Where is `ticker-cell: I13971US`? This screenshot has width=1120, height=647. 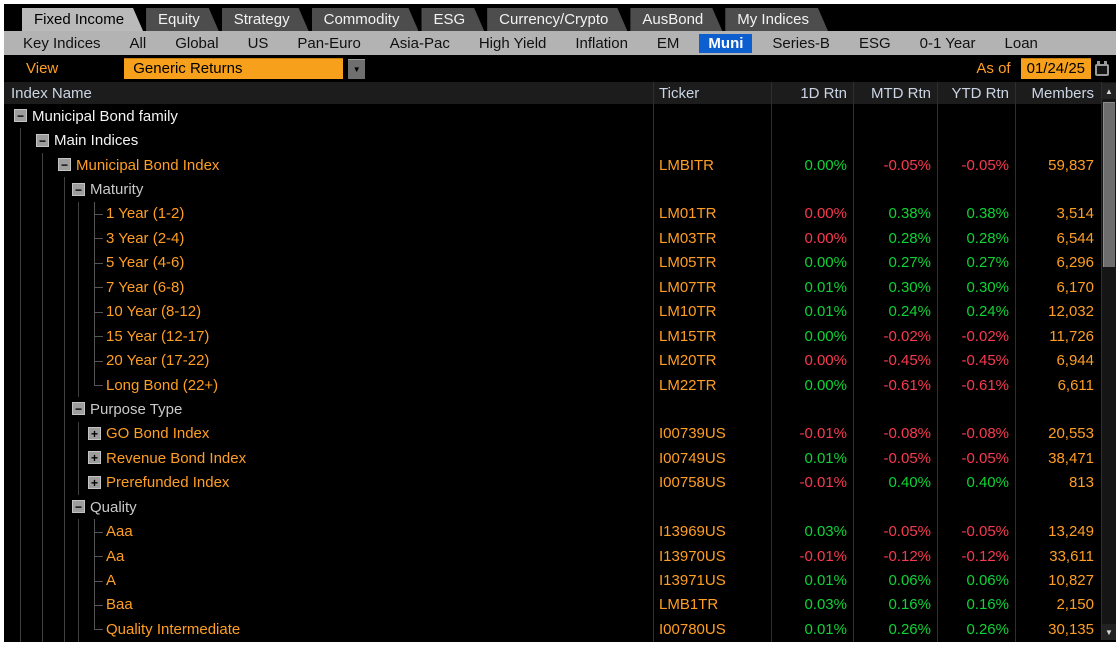
ticker-cell: I13971US is located at coordinates (712, 580).